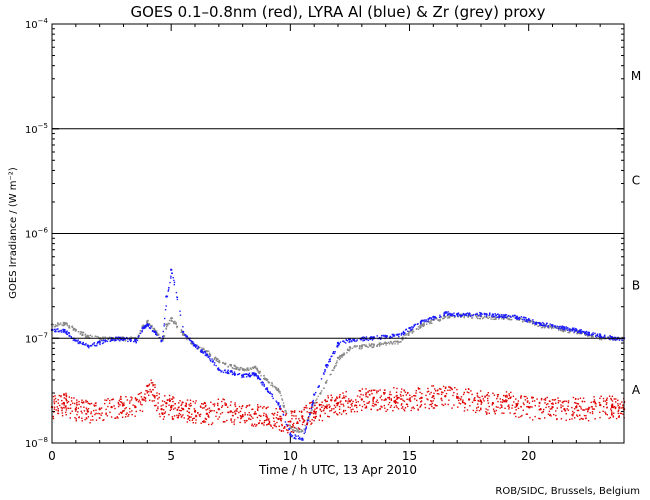 This screenshot has height=500, width=650. Describe the element at coordinates (142, 399) in the screenshot. I see `series-2-point` at that location.